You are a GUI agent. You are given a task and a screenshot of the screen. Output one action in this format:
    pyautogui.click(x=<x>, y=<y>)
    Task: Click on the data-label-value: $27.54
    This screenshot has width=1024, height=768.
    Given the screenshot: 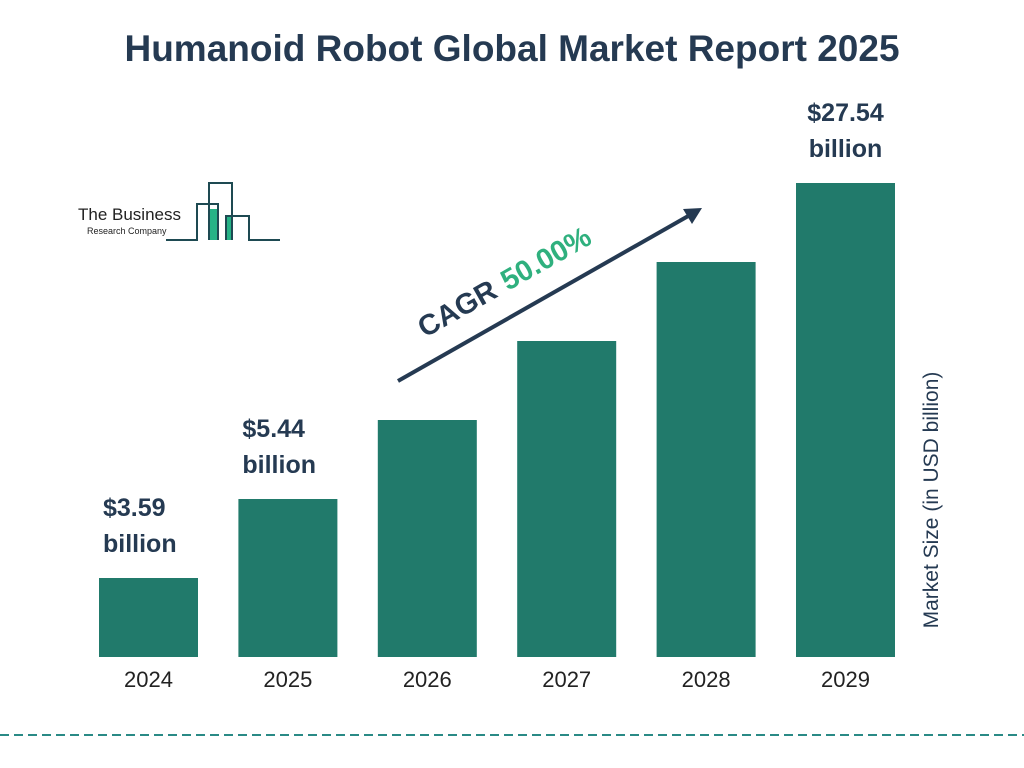 What is the action you would take?
    pyautogui.click(x=845, y=113)
    